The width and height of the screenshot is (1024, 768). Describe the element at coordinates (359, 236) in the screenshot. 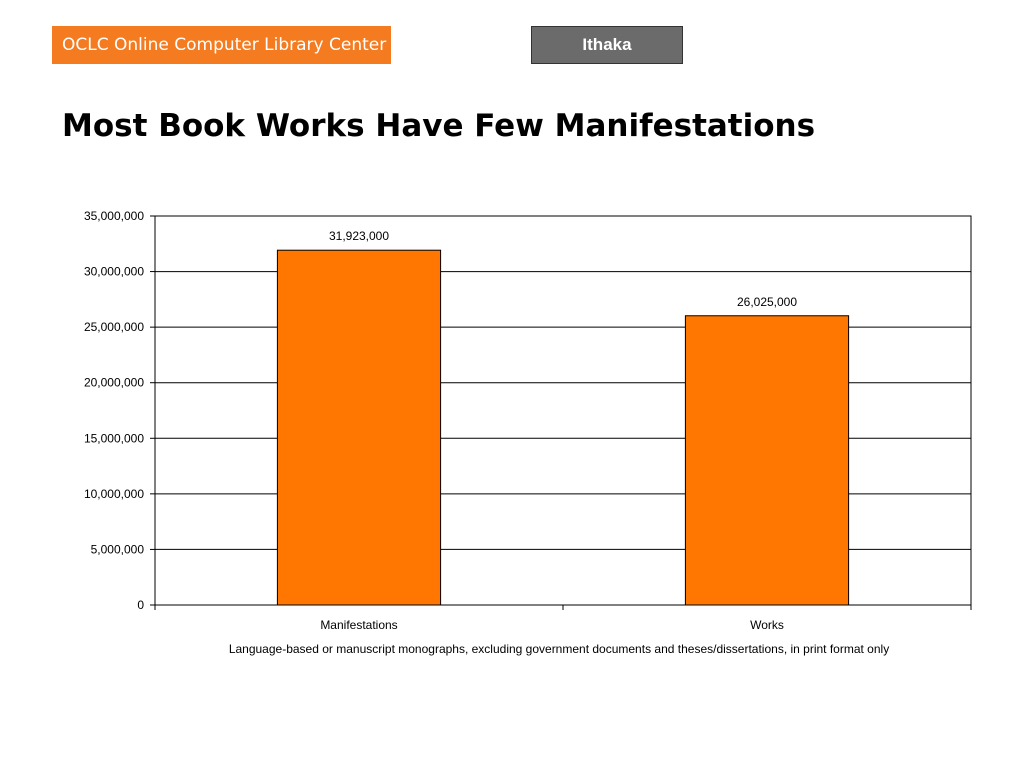

I see `data-label: 31,923,000` at that location.